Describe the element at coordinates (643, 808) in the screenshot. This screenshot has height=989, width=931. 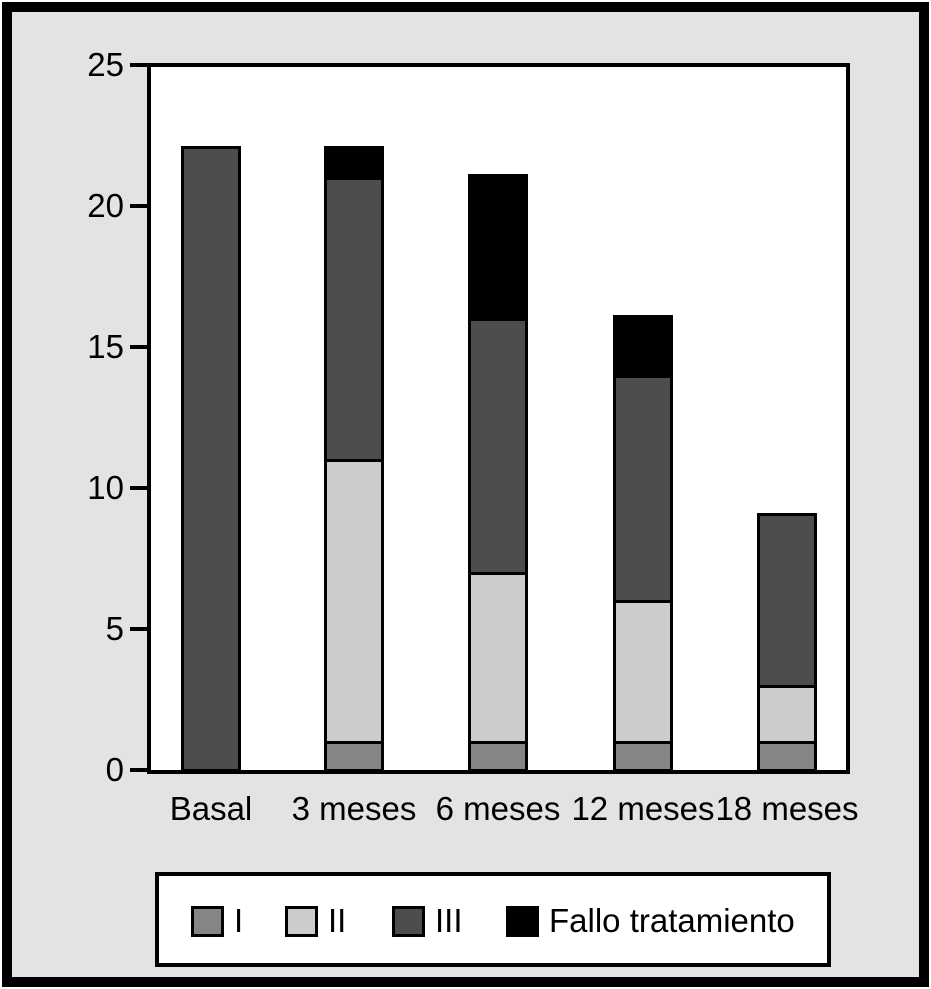
I see `x-tick-label-12-meses: 12 meses` at that location.